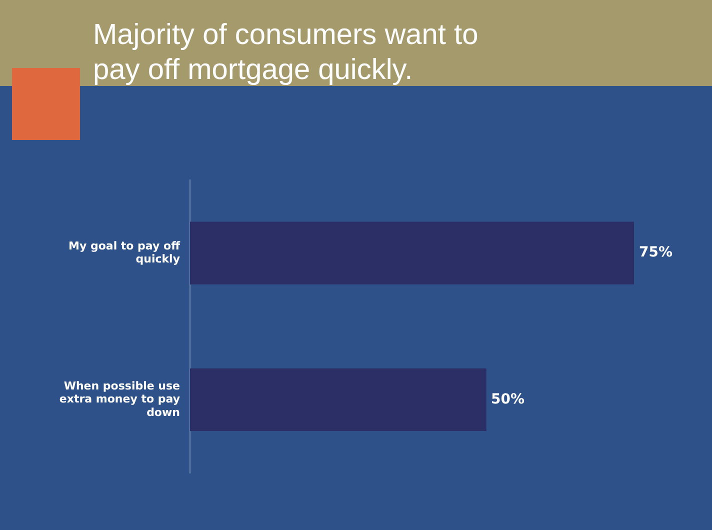 Image resolution: width=712 pixels, height=530 pixels. Describe the element at coordinates (119, 399) in the screenshot. I see `y-tick-label: When possible use extra money to pay down` at that location.